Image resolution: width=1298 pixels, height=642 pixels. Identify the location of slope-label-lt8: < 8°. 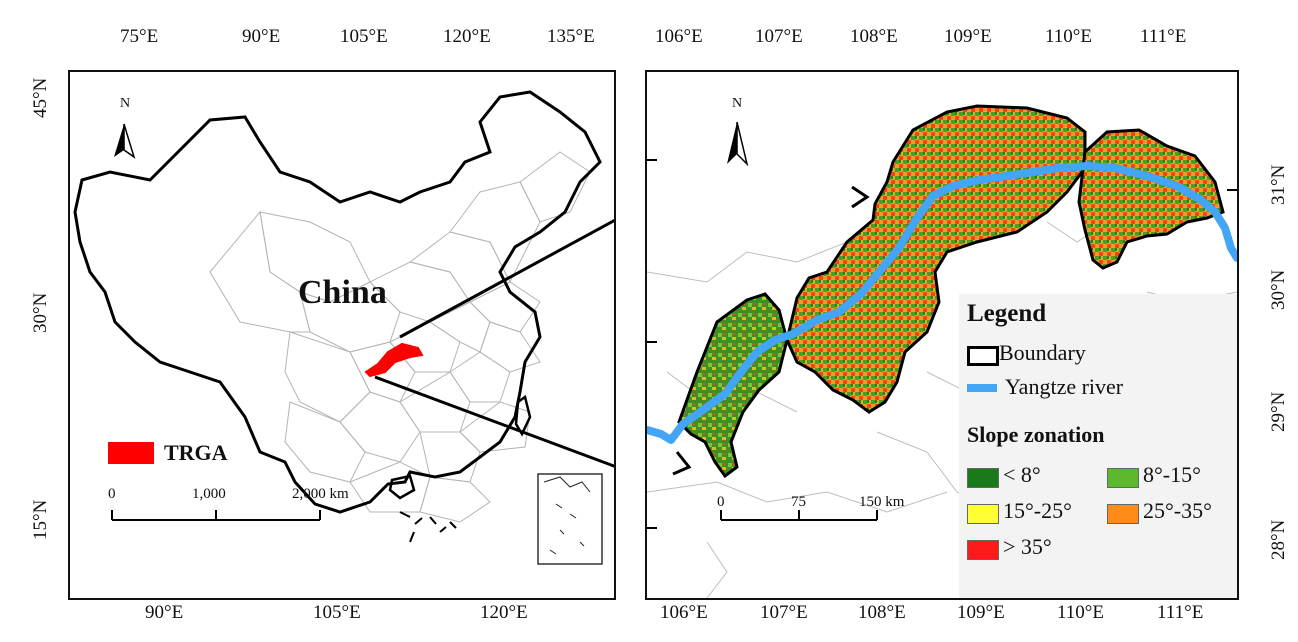
(1022, 474).